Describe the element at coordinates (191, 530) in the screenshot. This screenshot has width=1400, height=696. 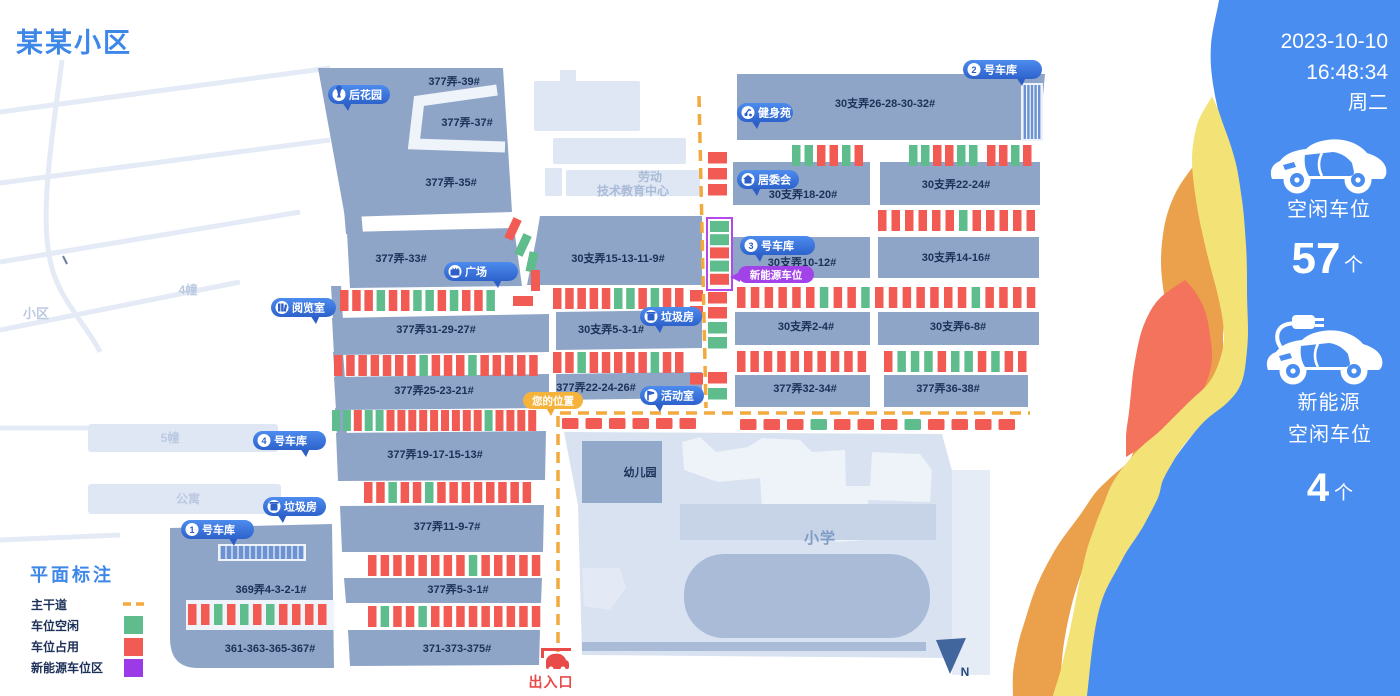
I see `svg-text: 1` at that location.